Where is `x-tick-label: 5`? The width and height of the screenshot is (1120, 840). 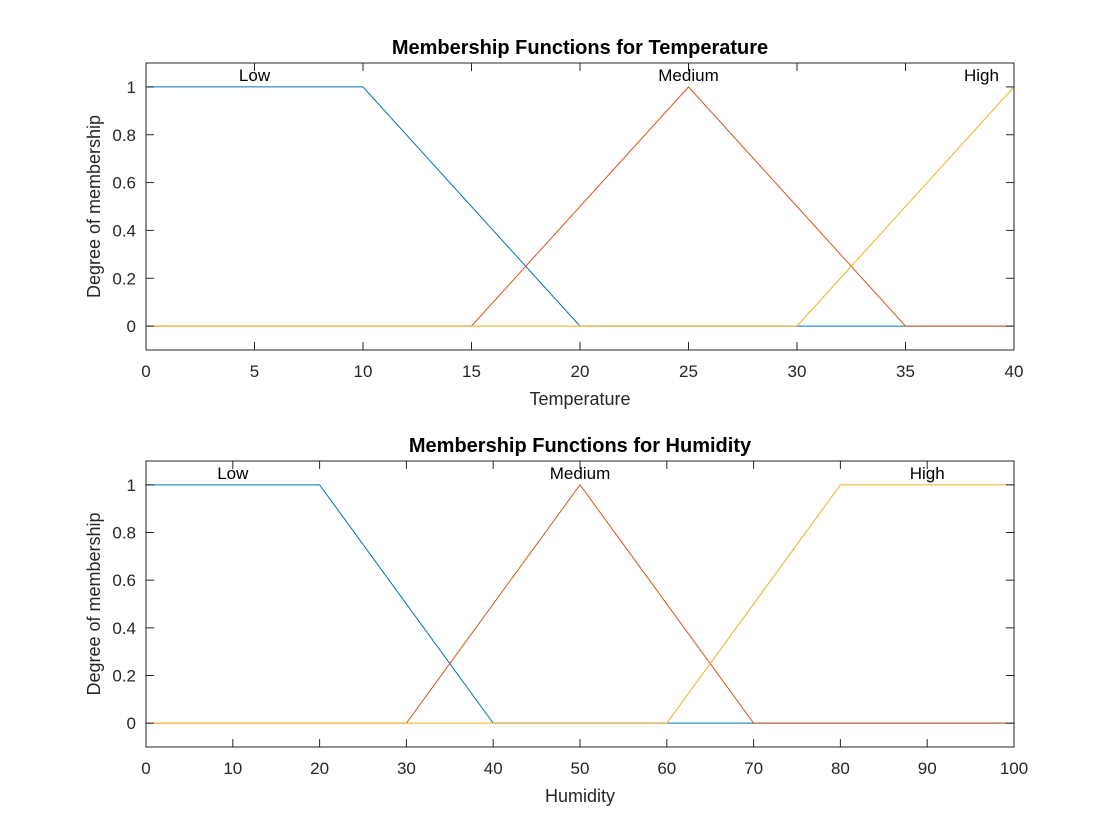 x-tick-label: 5 is located at coordinates (254, 371).